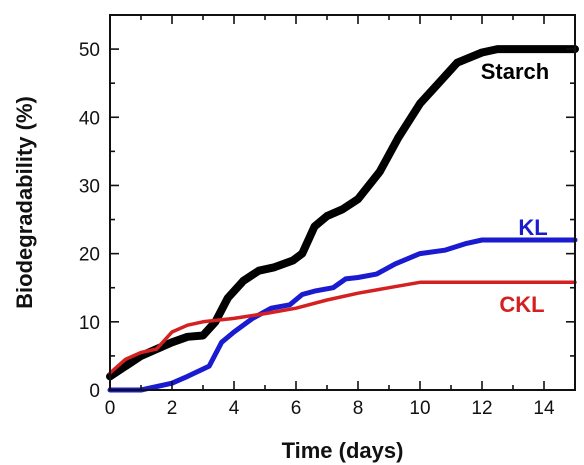  I want to click on x-tick-label: 6, so click(296, 408).